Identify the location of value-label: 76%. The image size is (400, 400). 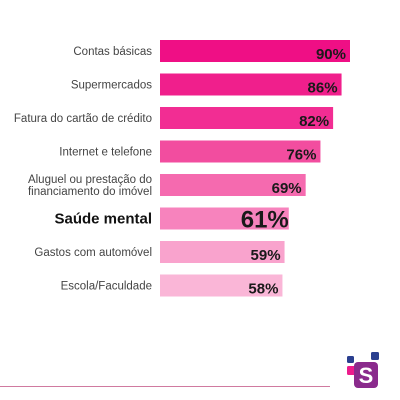
(301, 155).